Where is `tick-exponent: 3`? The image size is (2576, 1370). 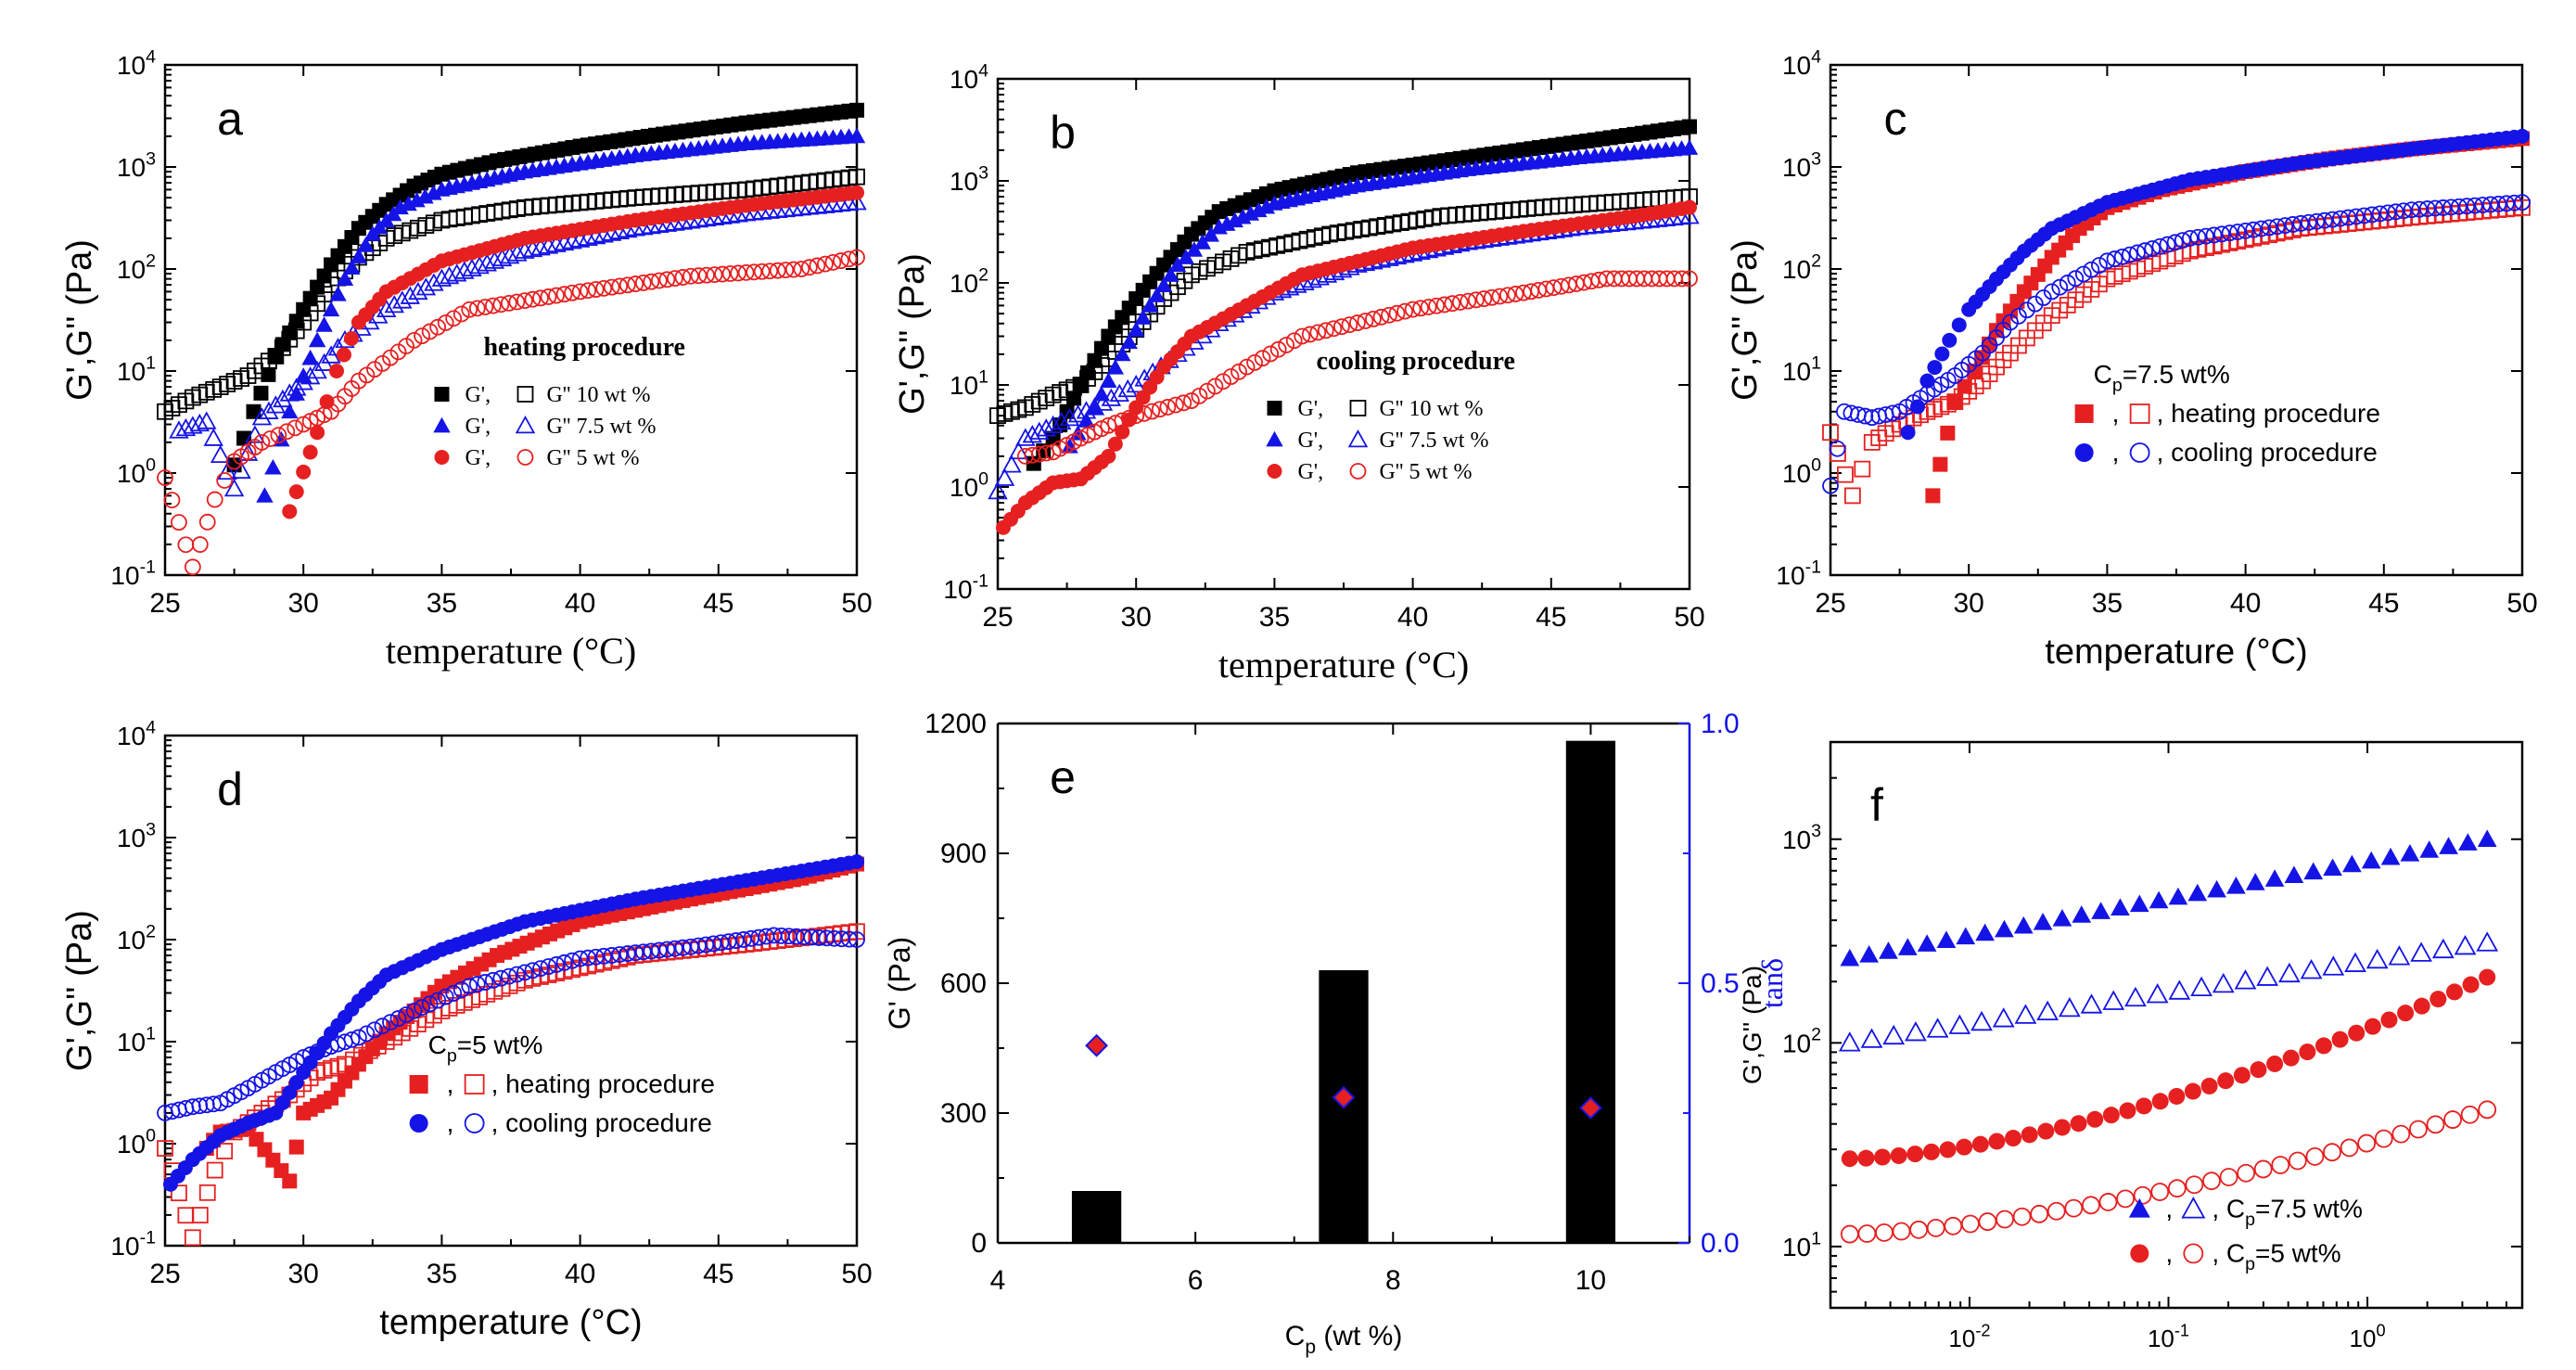 tick-exponent: 3 is located at coordinates (151, 829).